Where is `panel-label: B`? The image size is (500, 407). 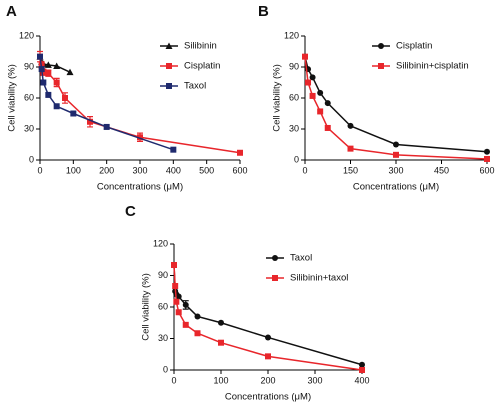 panel-label: B is located at coordinates (263, 11).